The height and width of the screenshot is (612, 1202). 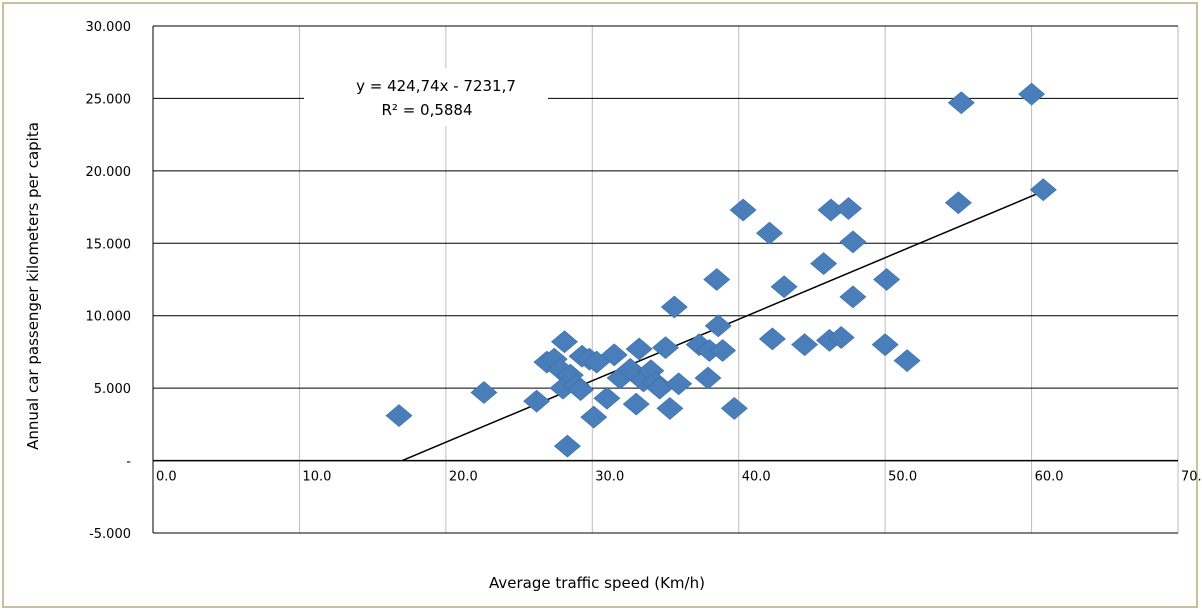 What do you see at coordinates (109, 317) in the screenshot?
I see `y-tick-label: 10.000` at bounding box center [109, 317].